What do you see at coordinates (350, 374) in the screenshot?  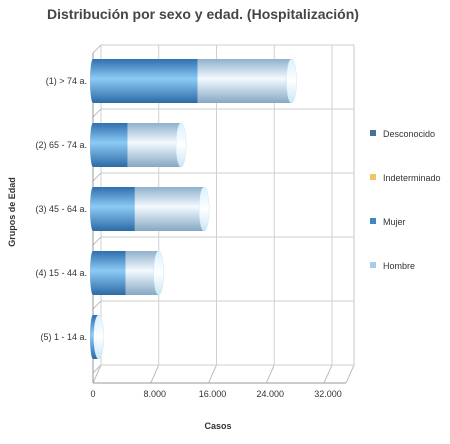 I see `floor-edge` at bounding box center [350, 374].